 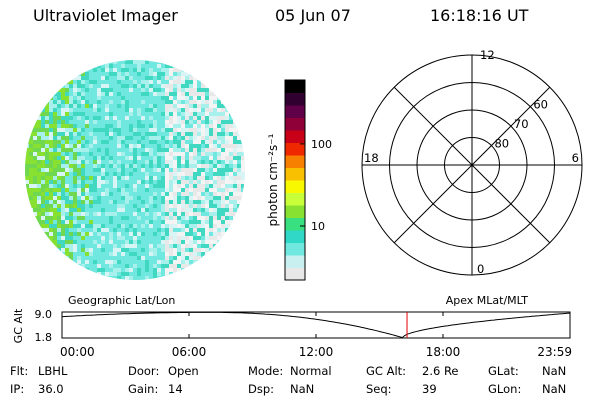 What do you see at coordinates (505, 389) in the screenshot?
I see `status-key: GLon:` at bounding box center [505, 389].